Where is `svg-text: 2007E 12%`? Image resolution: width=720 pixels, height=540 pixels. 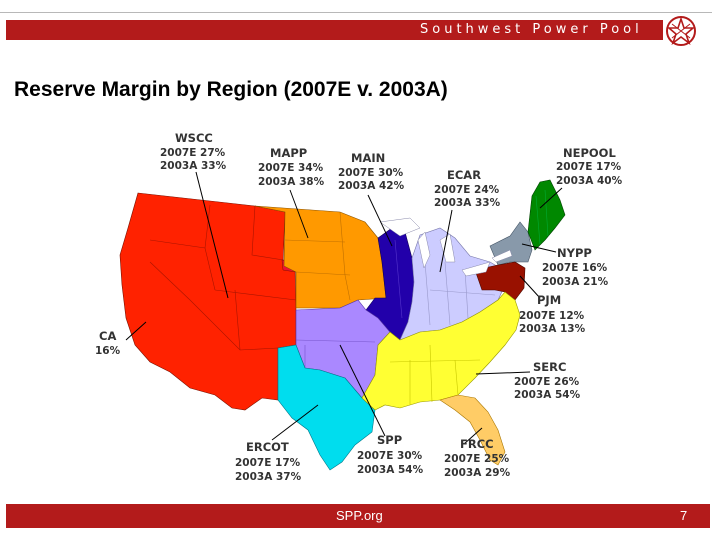 svg-text: 2007E 12% is located at coordinates (552, 316).